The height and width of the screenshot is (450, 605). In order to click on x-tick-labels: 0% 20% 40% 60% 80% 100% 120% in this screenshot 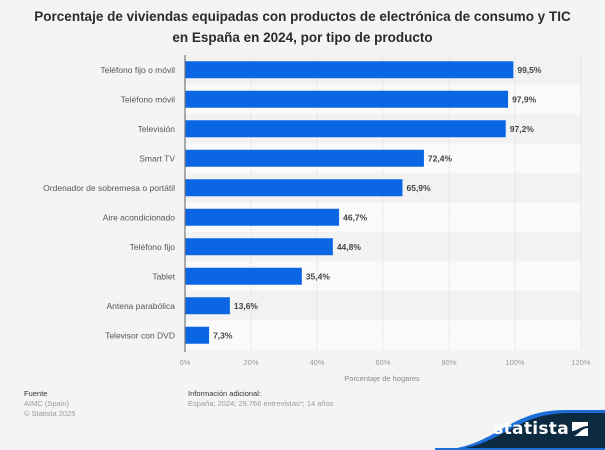, I will do `click(385, 362)`.